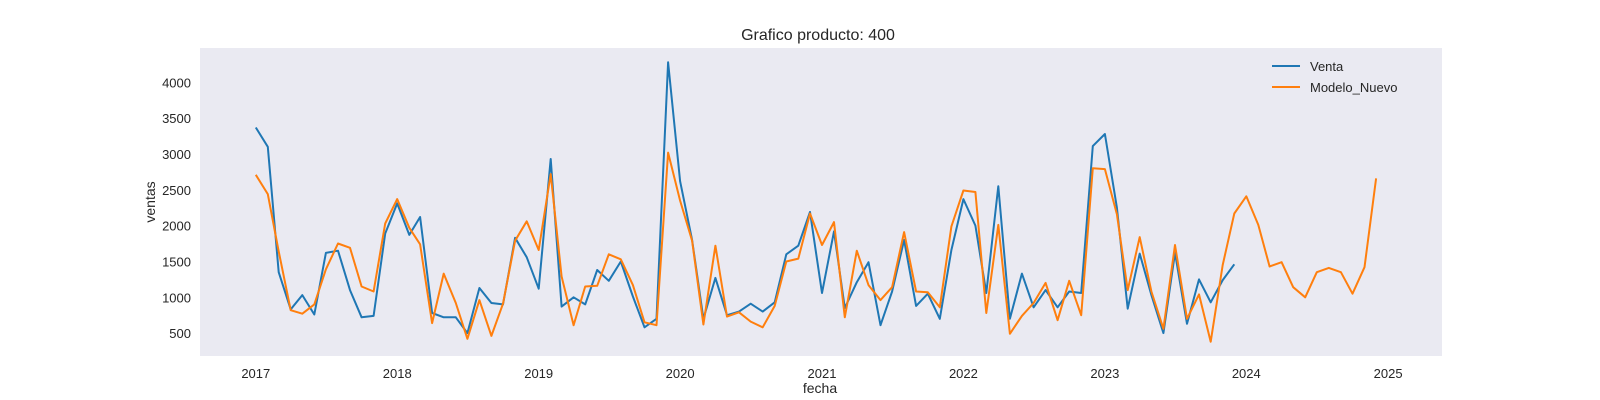  What do you see at coordinates (176, 226) in the screenshot?
I see `y-tick-label: 2000` at bounding box center [176, 226].